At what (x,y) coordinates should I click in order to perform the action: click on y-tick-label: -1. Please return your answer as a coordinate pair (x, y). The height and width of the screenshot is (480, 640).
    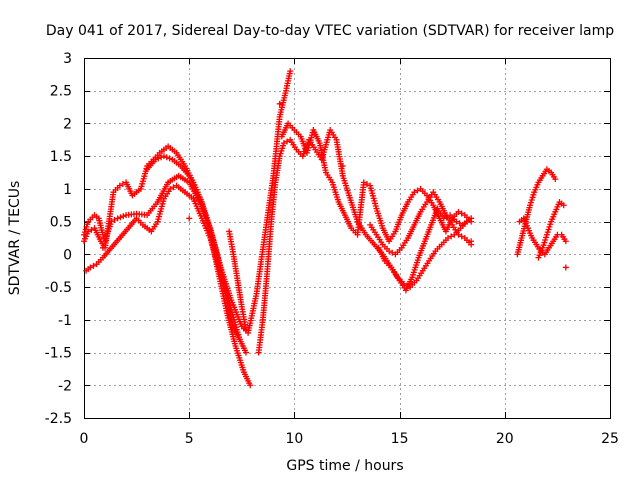
    Looking at the image, I should click on (65, 321).